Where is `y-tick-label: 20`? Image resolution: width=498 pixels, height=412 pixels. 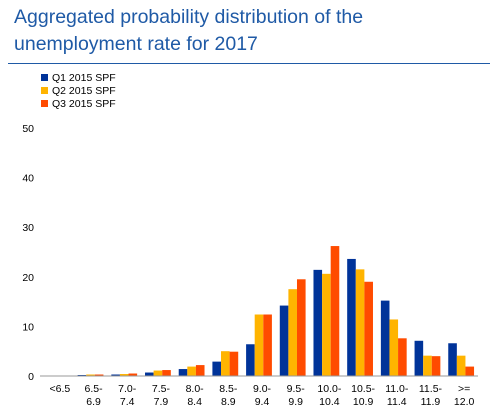
y-tick-label: 20 is located at coordinates (28, 278).